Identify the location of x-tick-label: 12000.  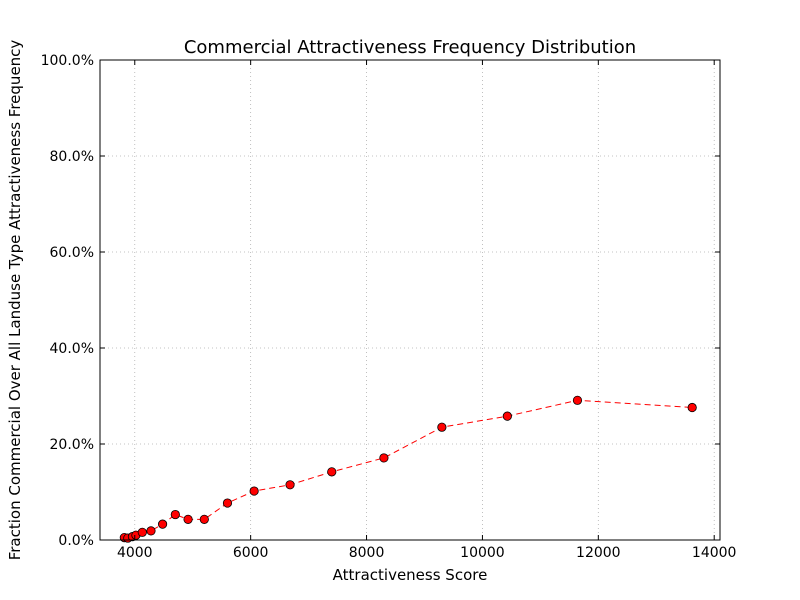
(598, 553).